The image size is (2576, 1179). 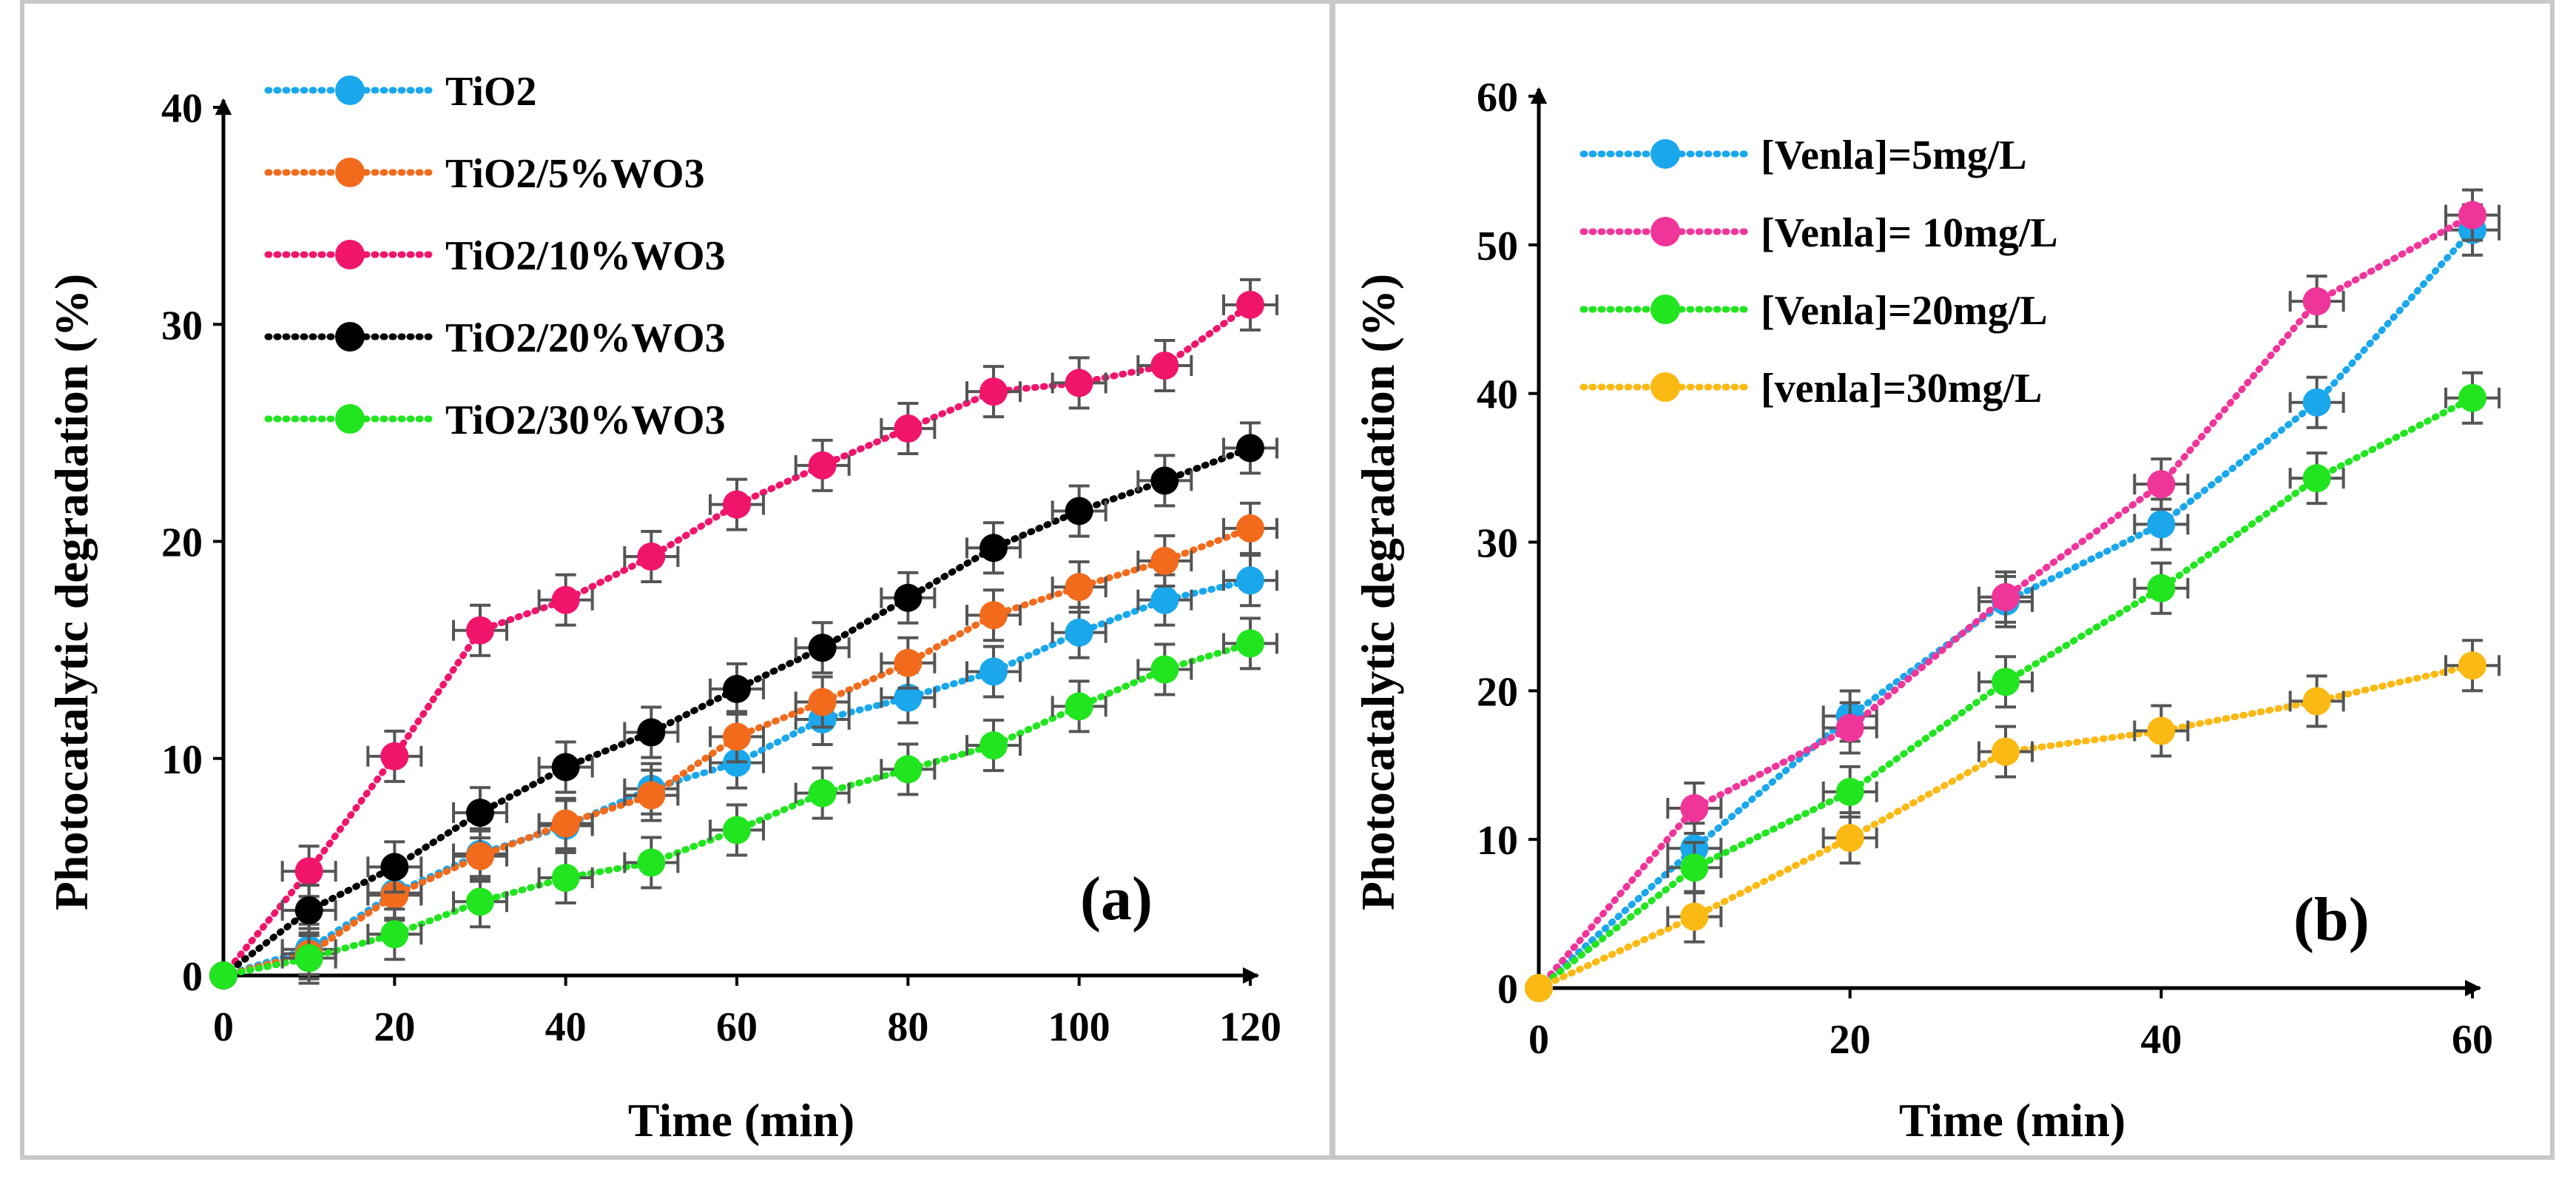 I want to click on legend-label: TiO2/20%WO3, so click(x=585, y=338).